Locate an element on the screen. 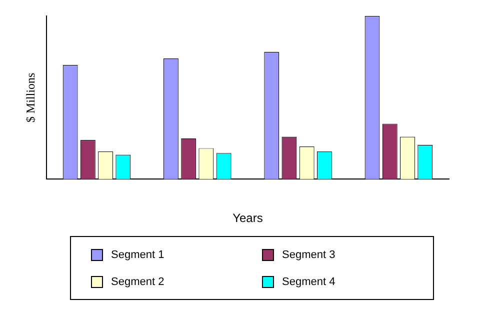 Image resolution: width=479 pixels, height=320 pixels. legend-label: Segment 3 is located at coordinates (309, 254).